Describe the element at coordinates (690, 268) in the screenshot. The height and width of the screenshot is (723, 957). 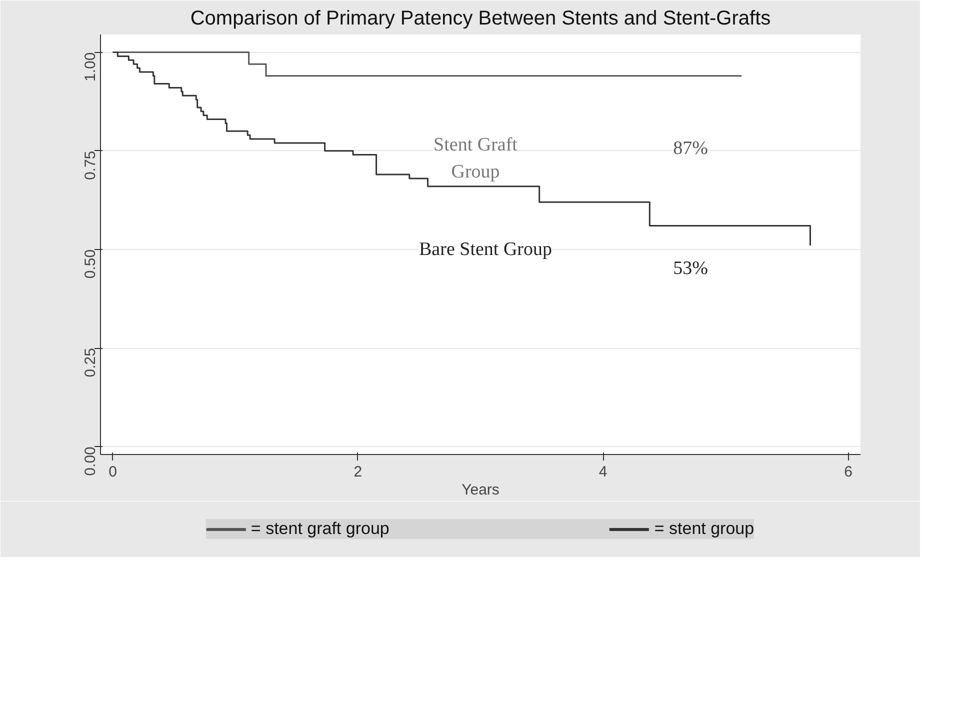
I see `annotation: 53%` at that location.